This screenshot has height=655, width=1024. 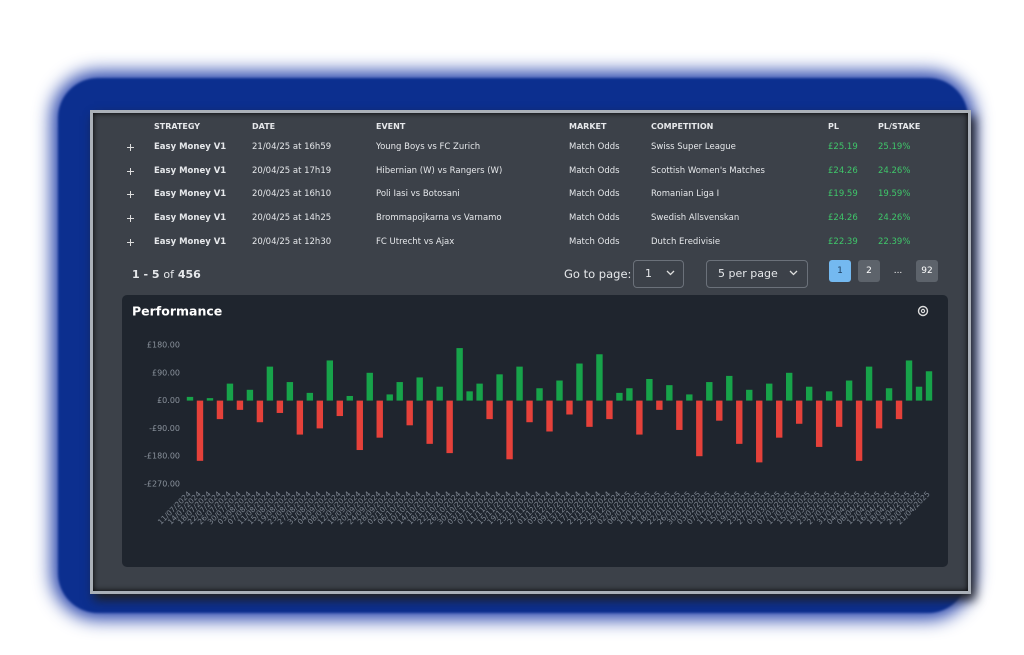 I want to click on column-header: STRATEGY, so click(x=177, y=126).